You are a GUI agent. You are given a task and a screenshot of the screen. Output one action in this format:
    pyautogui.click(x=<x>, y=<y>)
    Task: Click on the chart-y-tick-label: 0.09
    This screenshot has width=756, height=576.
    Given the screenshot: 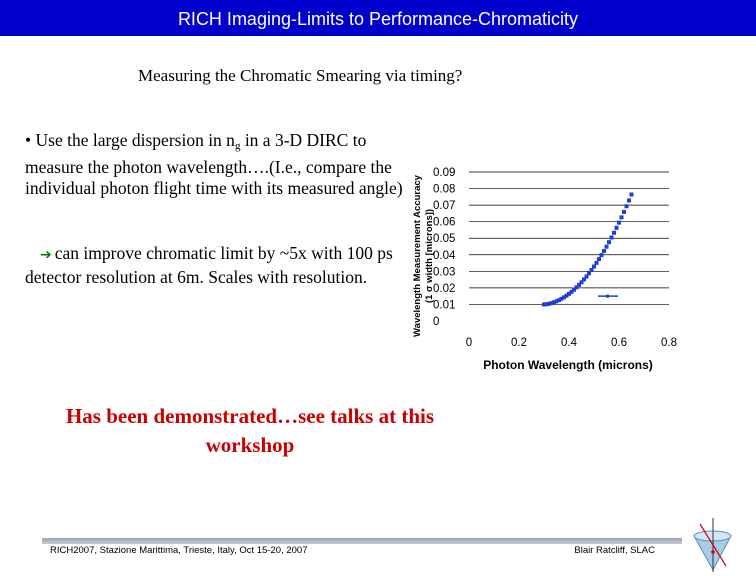 What is the action you would take?
    pyautogui.click(x=444, y=173)
    